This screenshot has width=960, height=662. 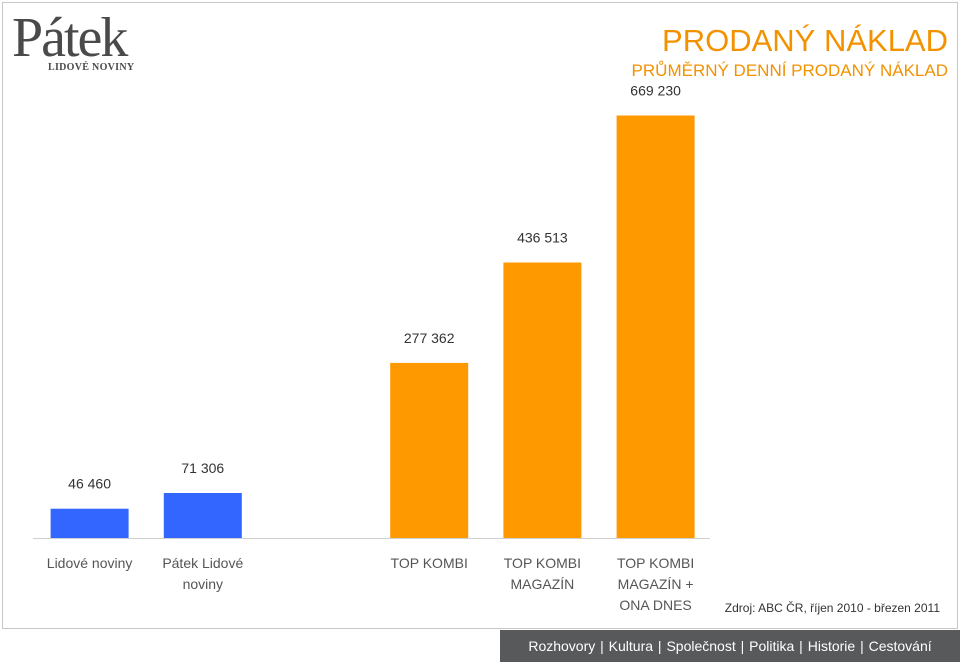 What do you see at coordinates (655, 563) in the screenshot?
I see `category-label-5-0: TOP KOMBI` at bounding box center [655, 563].